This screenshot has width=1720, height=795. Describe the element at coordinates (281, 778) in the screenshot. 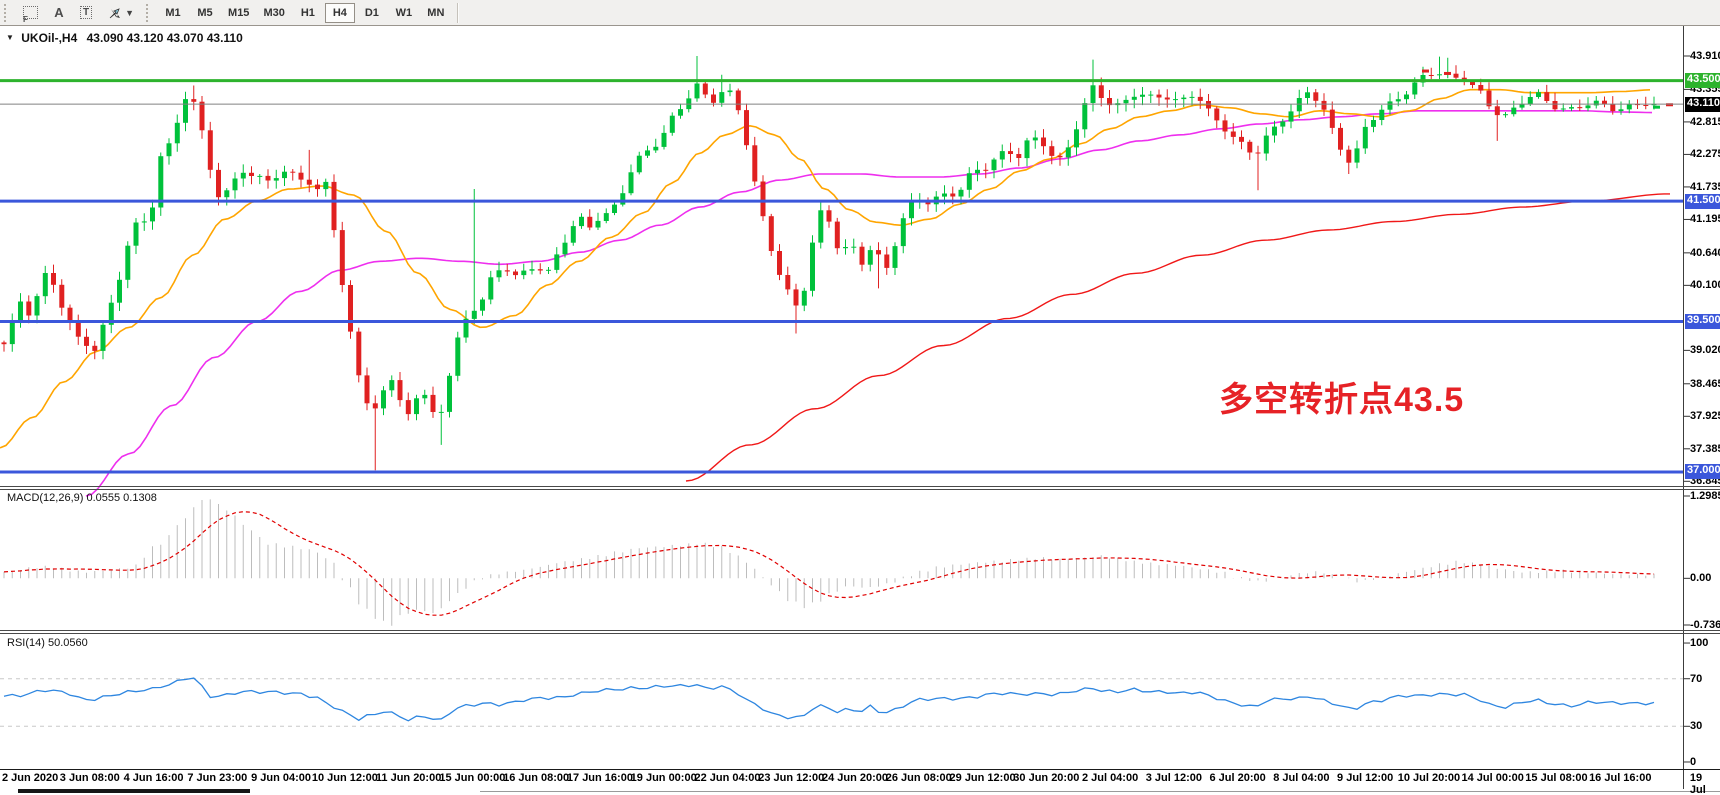

I see `time-tick-label: 9 Jun 04:00` at that location.